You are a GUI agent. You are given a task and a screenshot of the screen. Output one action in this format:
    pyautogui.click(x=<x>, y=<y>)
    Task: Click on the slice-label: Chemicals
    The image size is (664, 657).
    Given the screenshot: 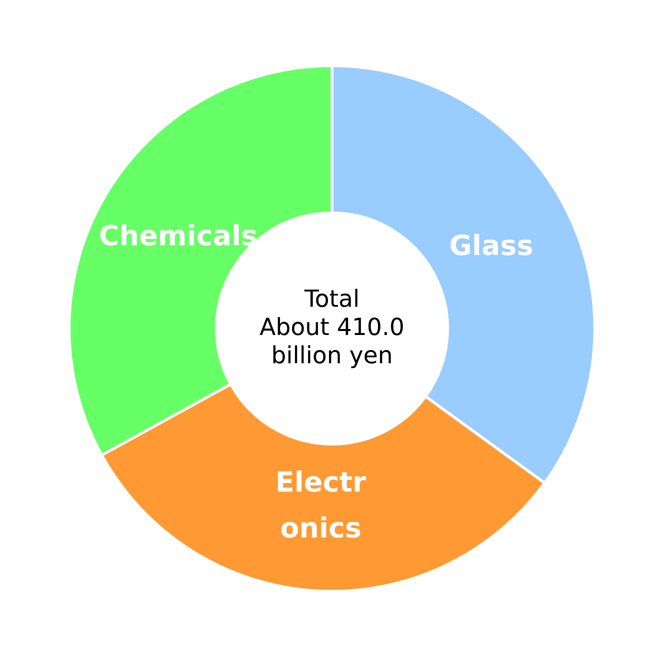 What is the action you would take?
    pyautogui.click(x=178, y=235)
    